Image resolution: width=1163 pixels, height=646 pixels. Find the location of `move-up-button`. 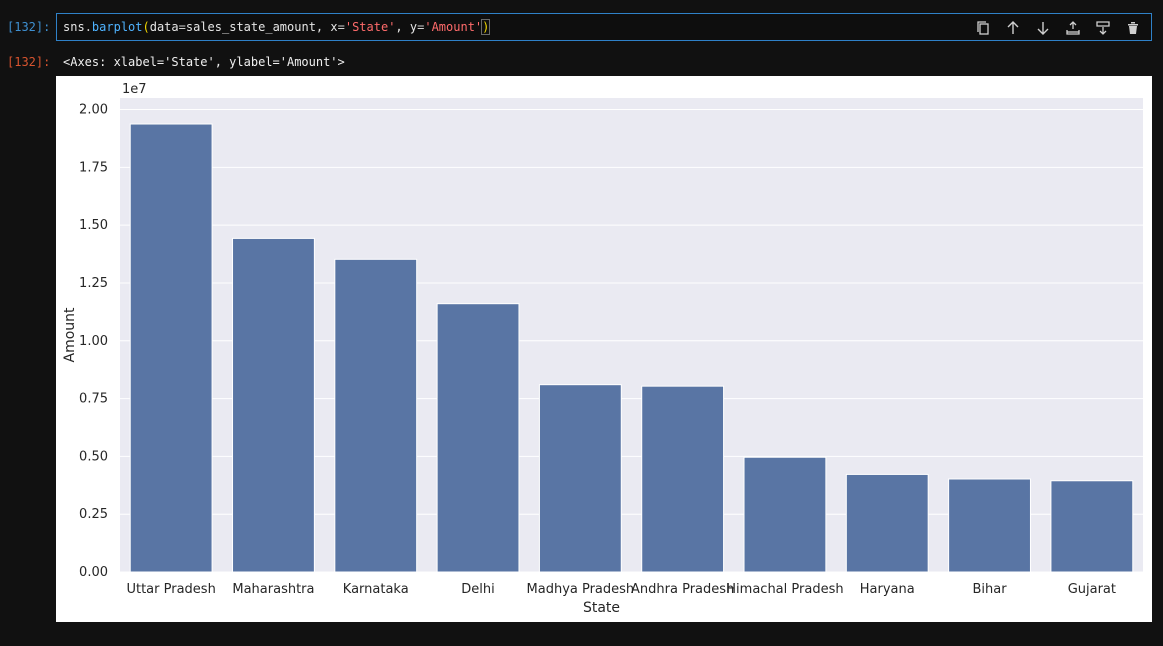

move-up-button is located at coordinates (1013, 28).